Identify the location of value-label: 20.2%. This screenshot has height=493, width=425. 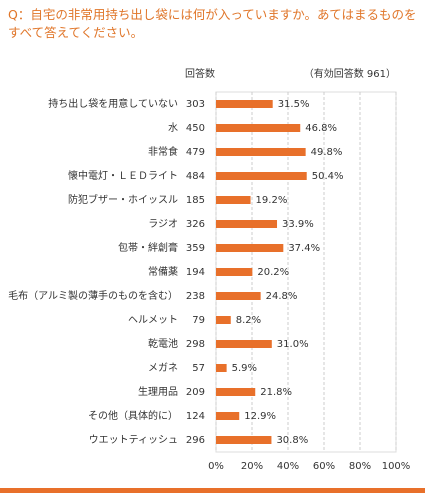
(273, 272).